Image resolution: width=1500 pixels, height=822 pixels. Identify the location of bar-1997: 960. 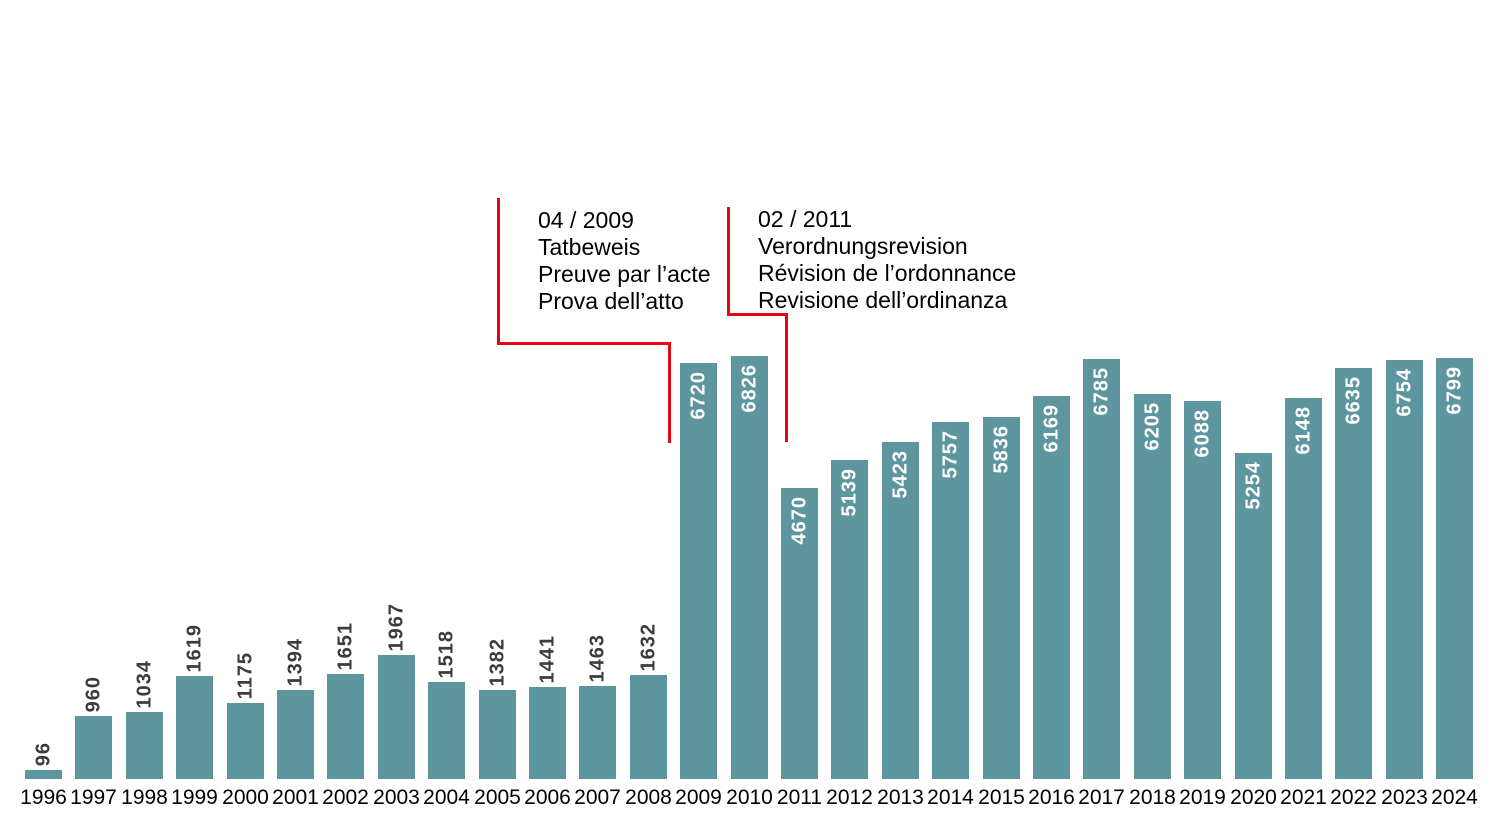
(93, 727).